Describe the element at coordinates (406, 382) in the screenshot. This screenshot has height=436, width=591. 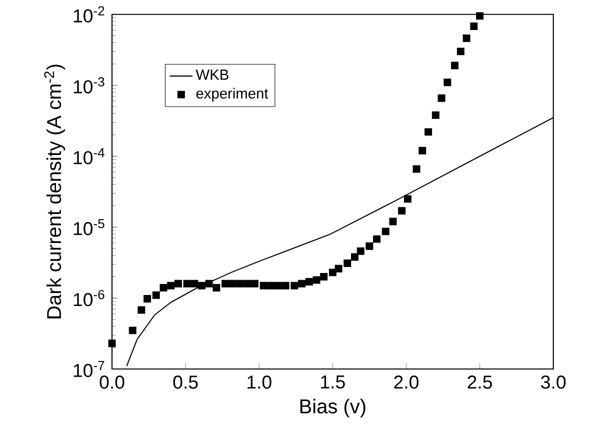
I see `x-tick-label: 2.0` at that location.